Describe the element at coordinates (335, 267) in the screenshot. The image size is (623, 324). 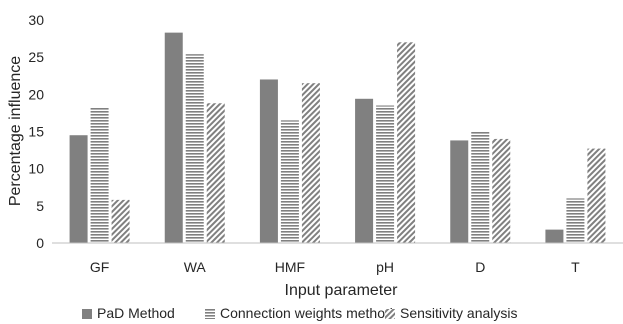
I see `x-axis-ticks: GF WA HMF pH D T` at that location.